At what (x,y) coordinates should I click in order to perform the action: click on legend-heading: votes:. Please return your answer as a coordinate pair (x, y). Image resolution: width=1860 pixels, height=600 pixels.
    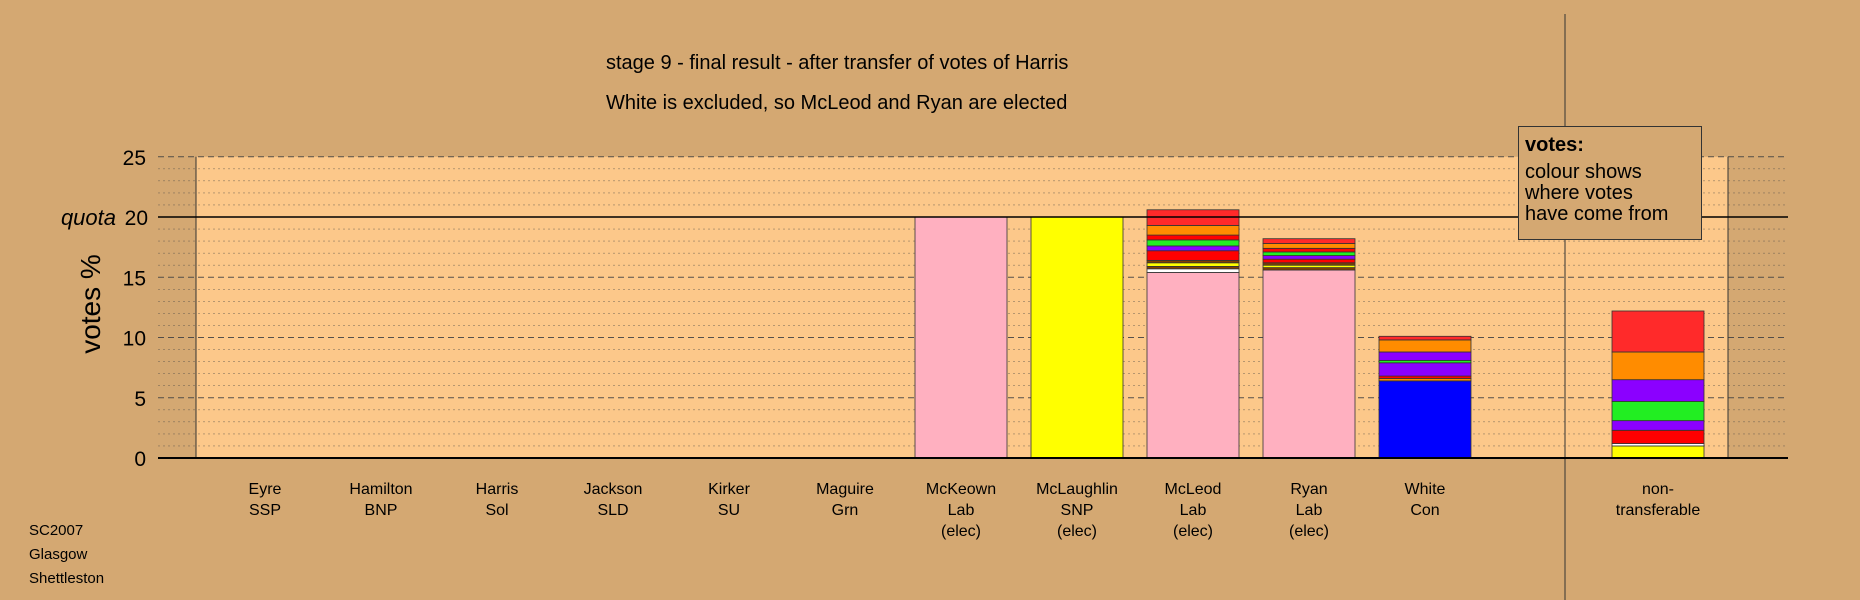
    Looking at the image, I should click on (1554, 145).